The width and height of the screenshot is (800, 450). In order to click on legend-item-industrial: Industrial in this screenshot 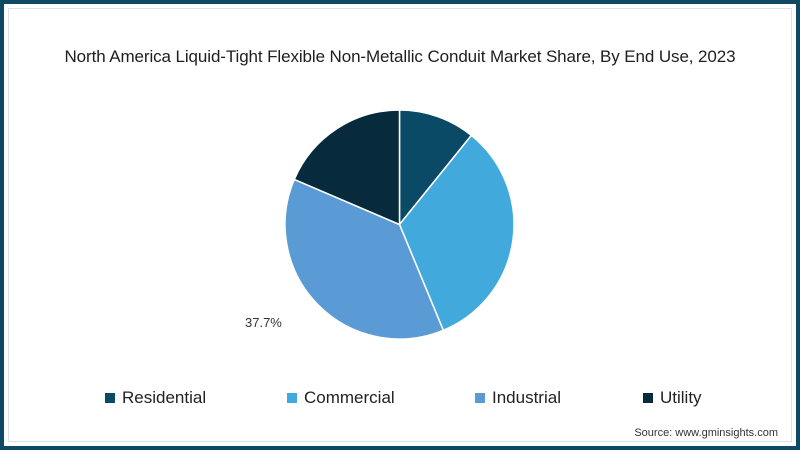, I will do `click(518, 398)`.